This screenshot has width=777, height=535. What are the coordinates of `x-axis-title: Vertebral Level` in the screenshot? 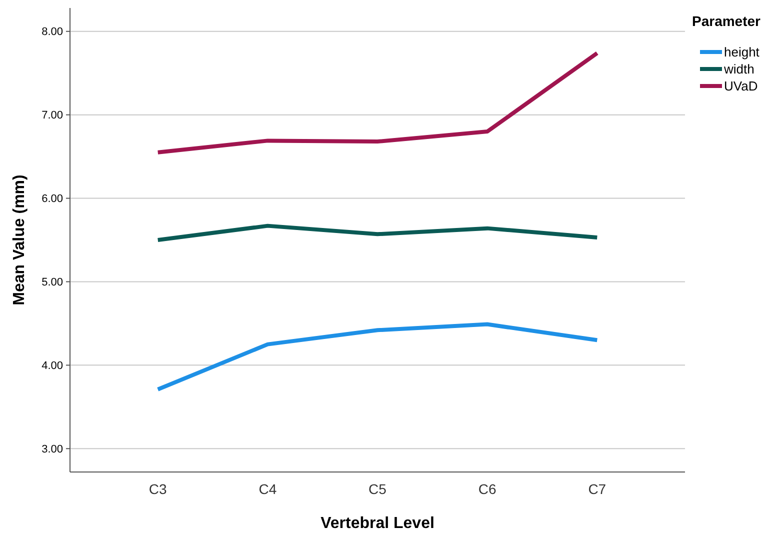 It's located at (377, 523).